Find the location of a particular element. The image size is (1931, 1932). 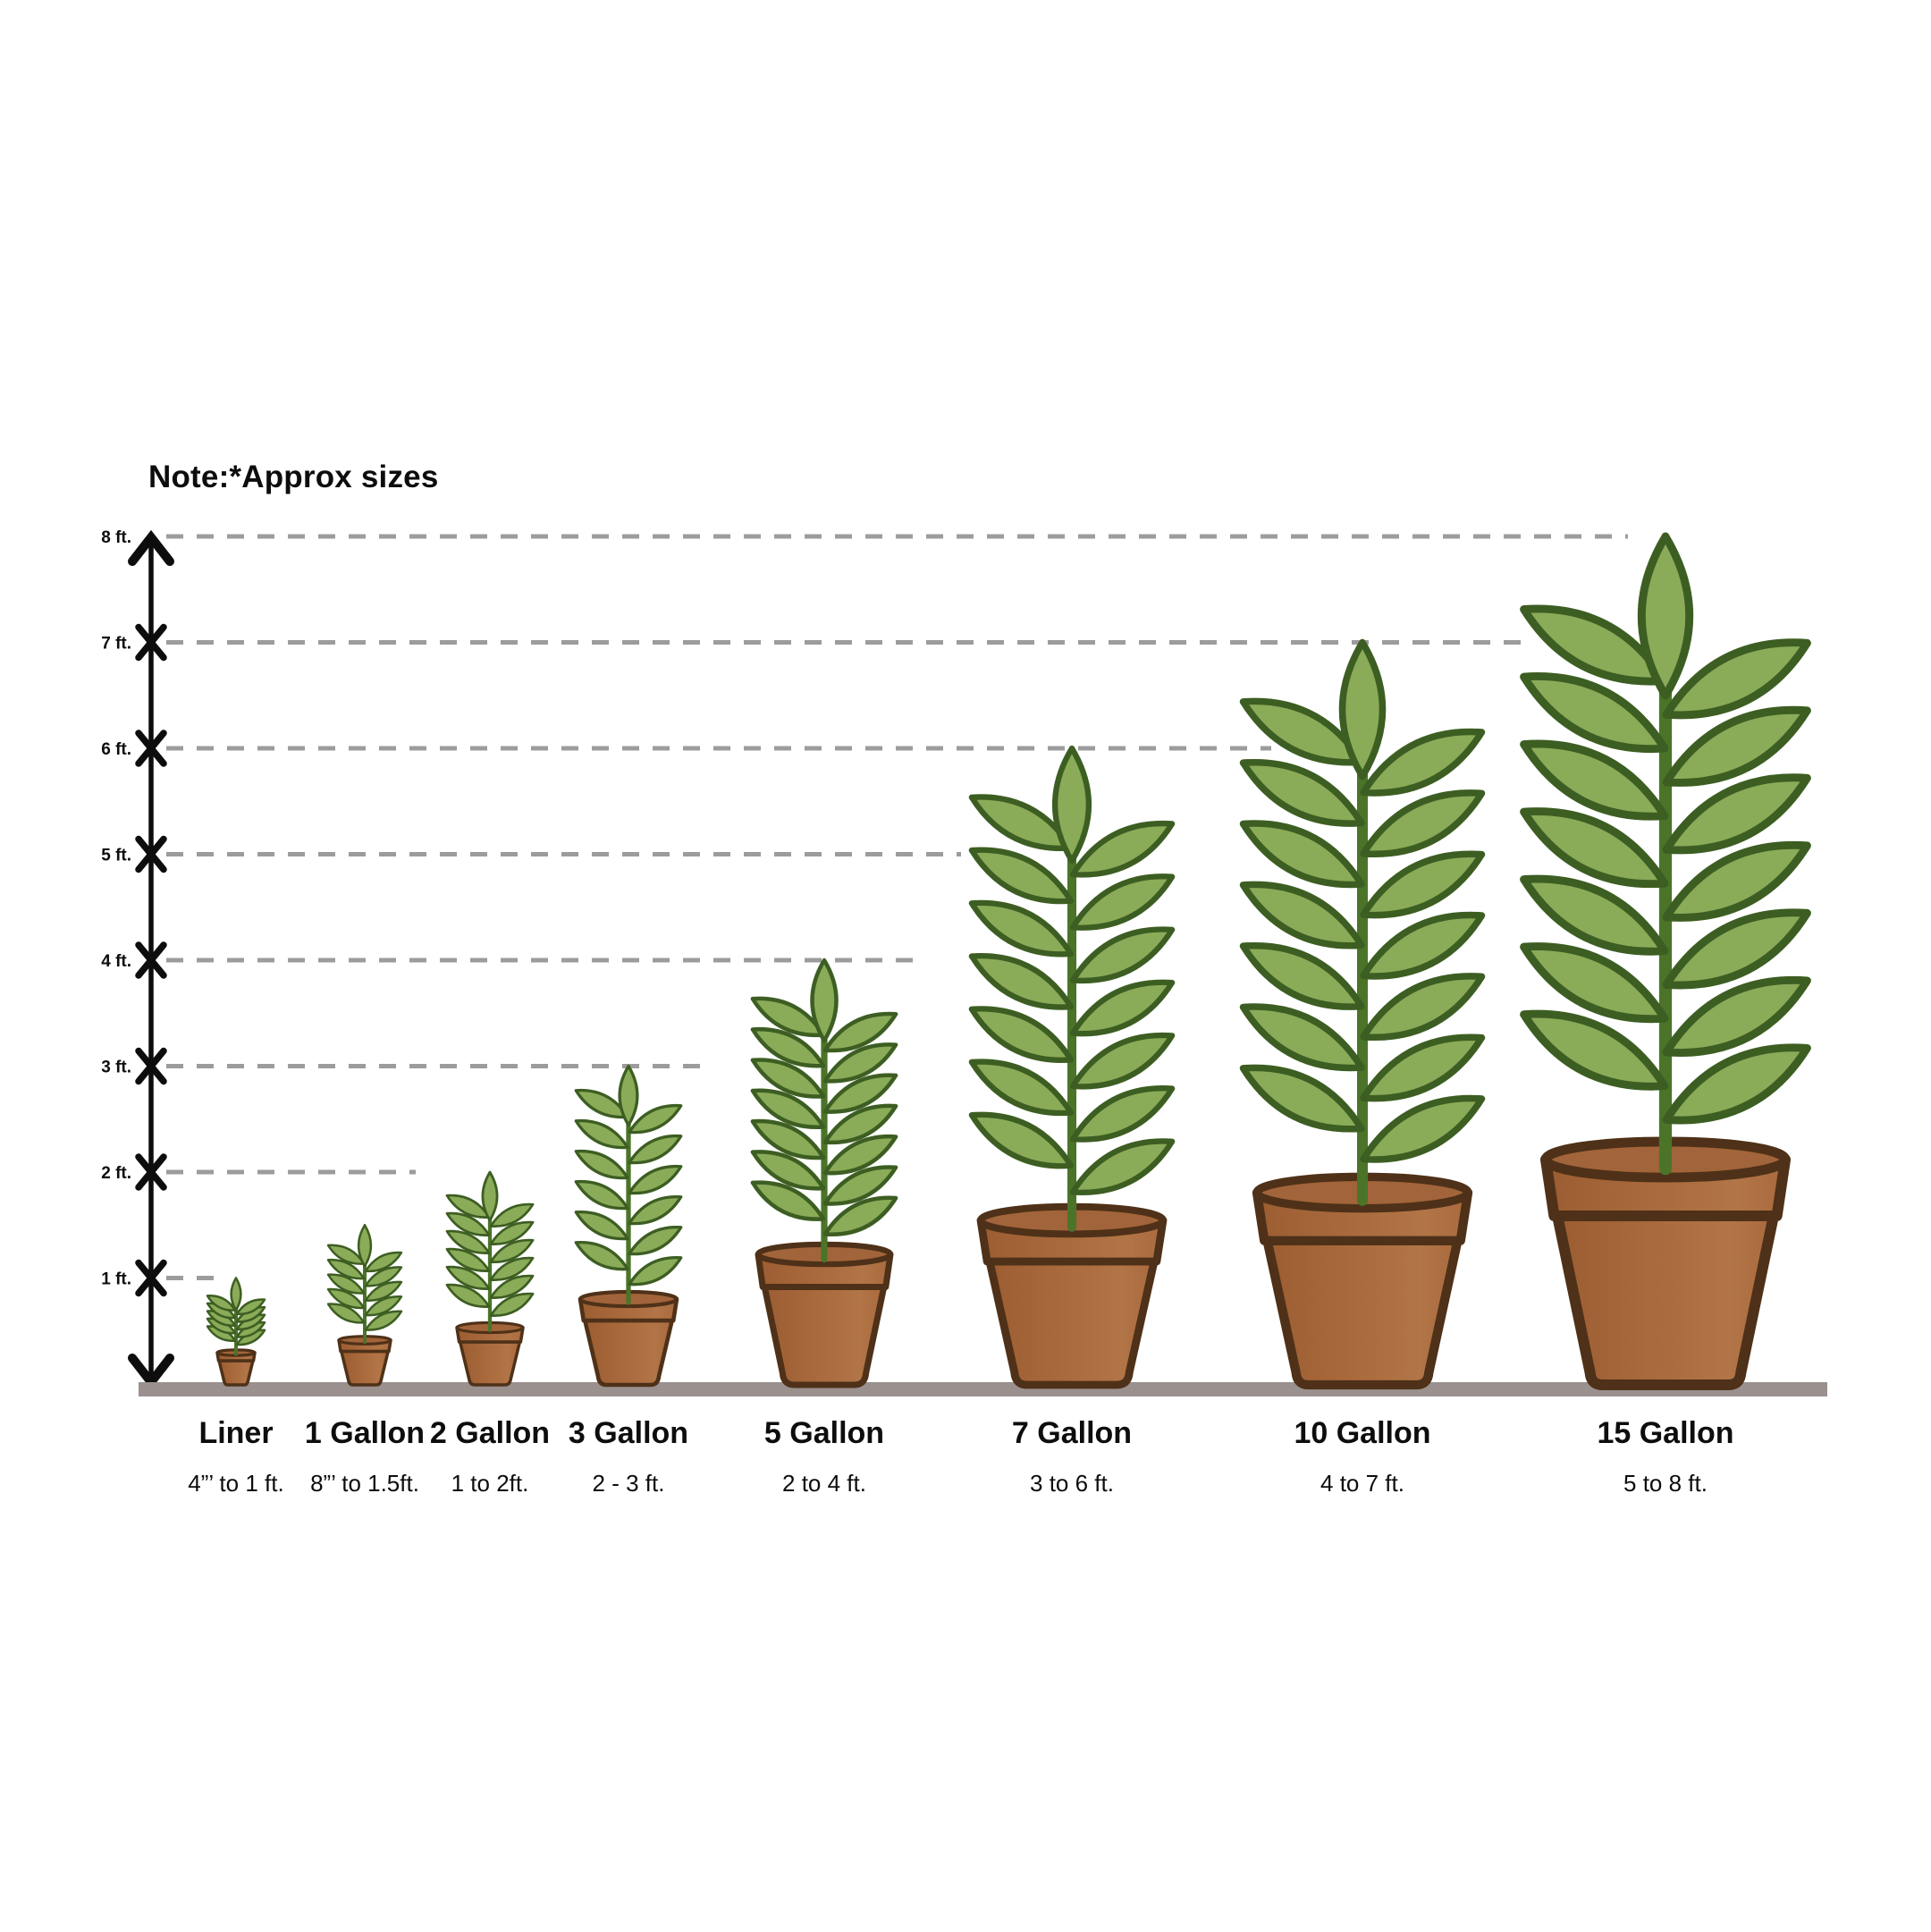

category-range-label: 2 - 3 ft. is located at coordinates (629, 1483).